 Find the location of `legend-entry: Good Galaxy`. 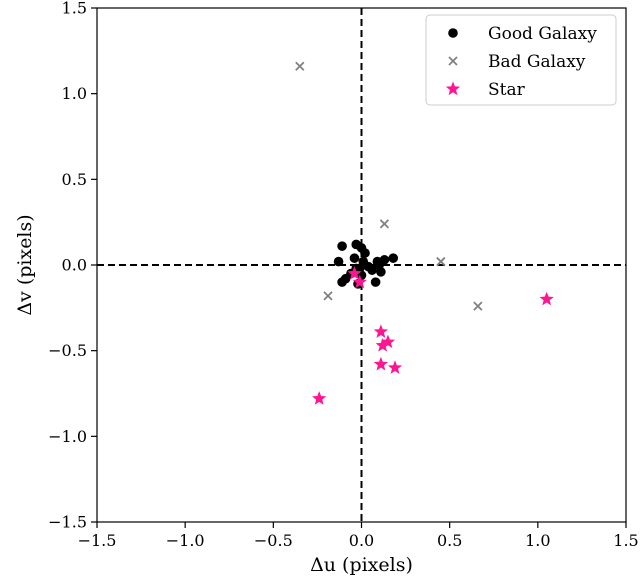

legend-entry: Good Galaxy is located at coordinates (522, 34).